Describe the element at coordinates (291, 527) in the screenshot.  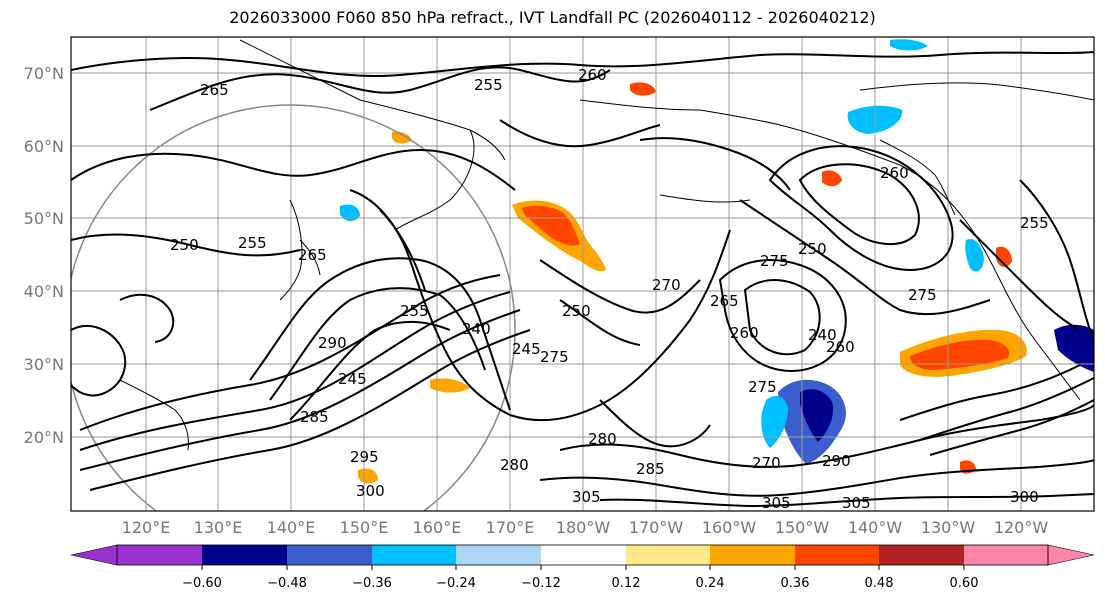
I see `lon-label: 140°E` at that location.